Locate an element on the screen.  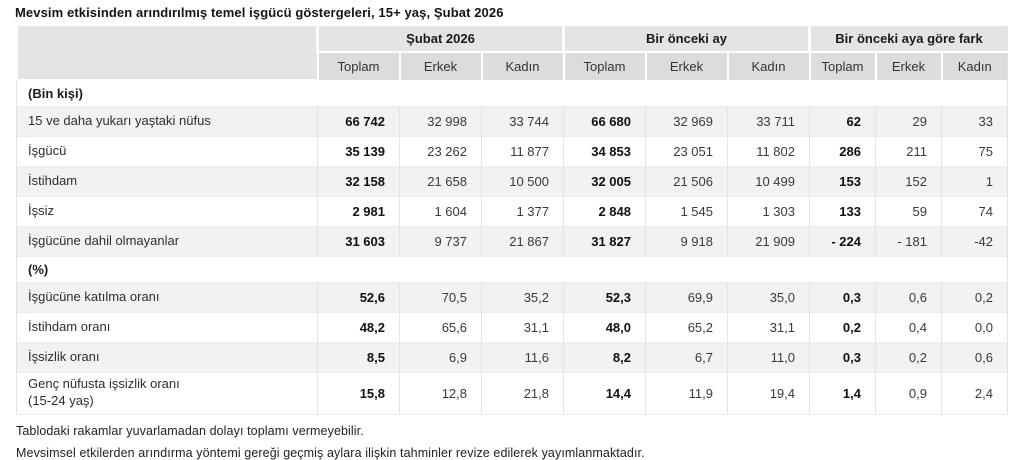
value-cell: 32 969 is located at coordinates (686, 121).